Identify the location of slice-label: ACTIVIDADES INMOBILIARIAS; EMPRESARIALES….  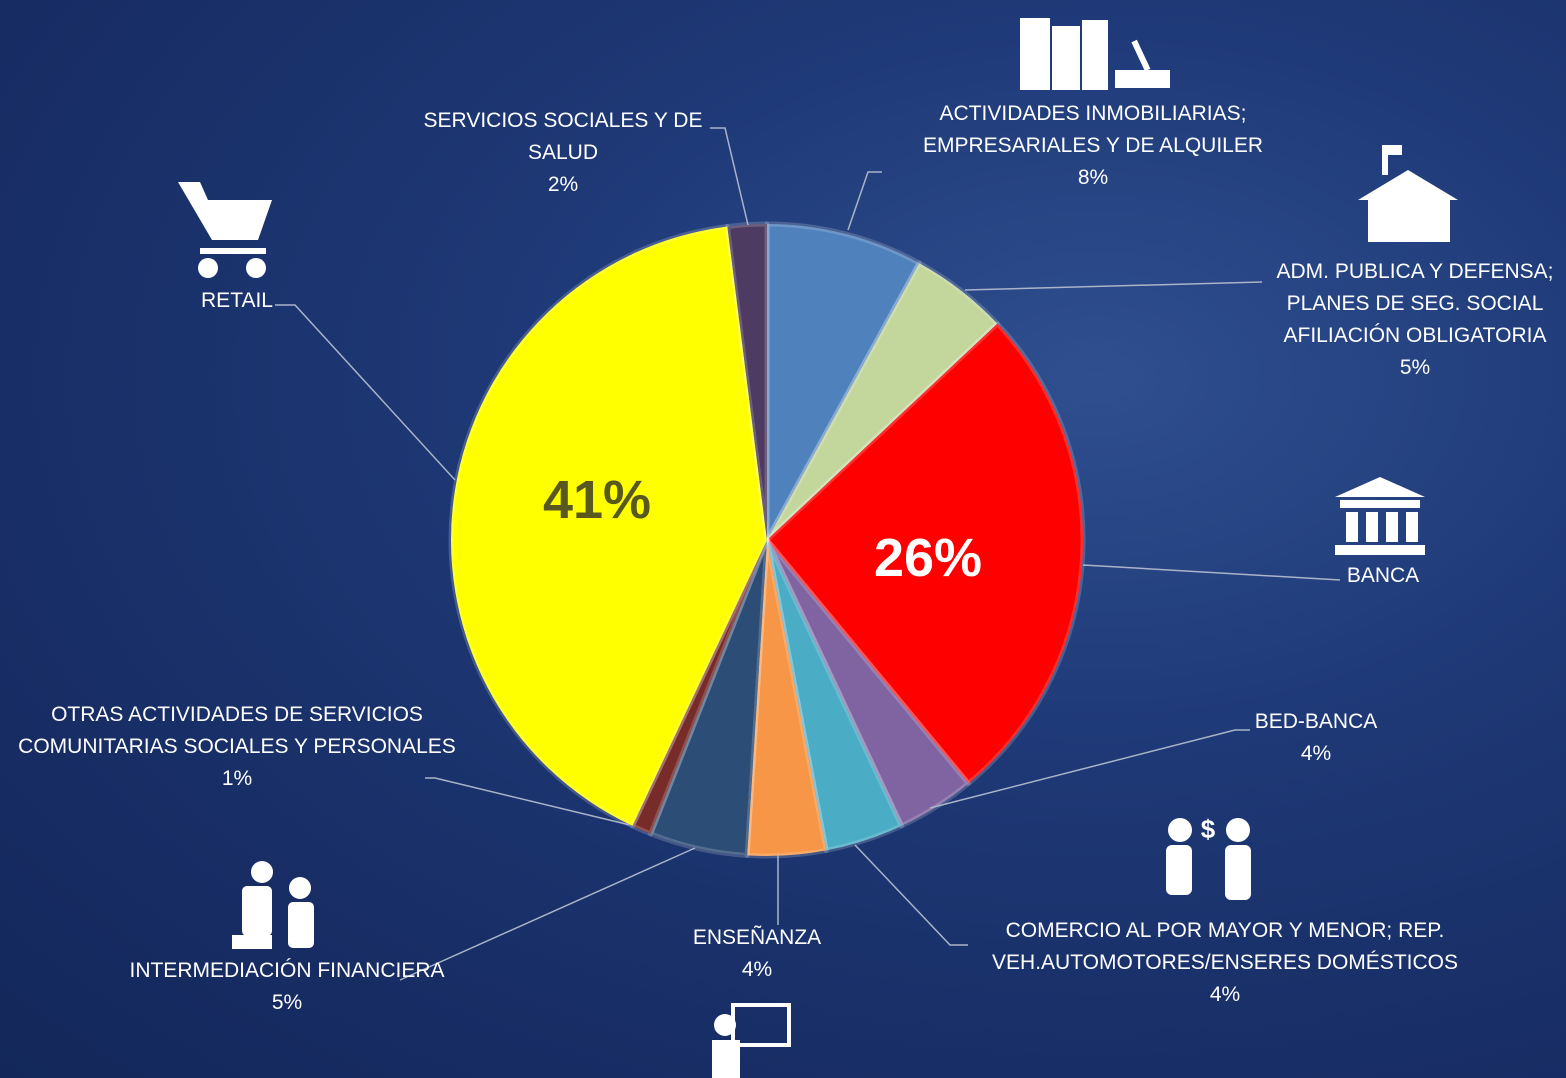
(1093, 146).